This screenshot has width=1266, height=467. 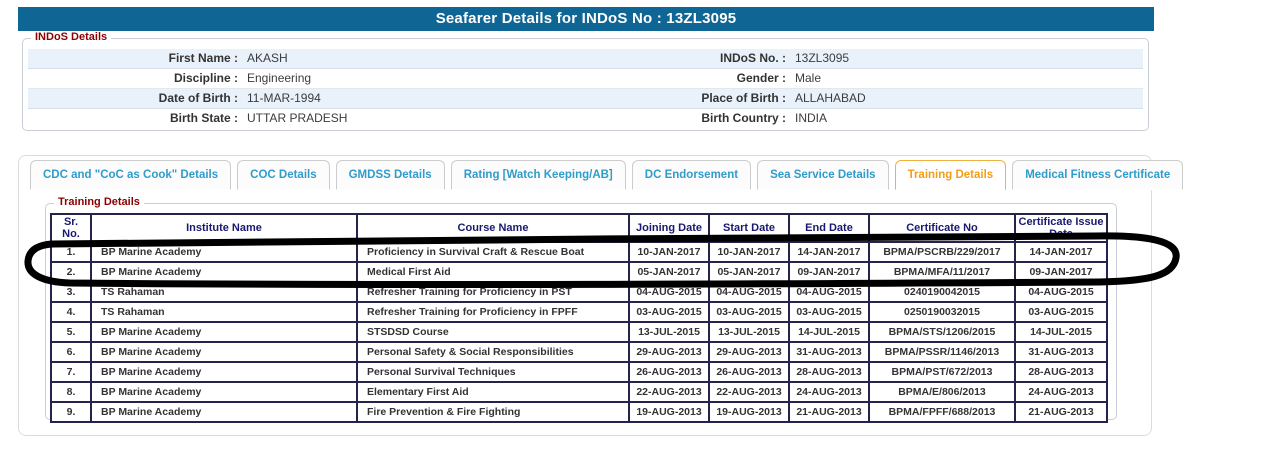 What do you see at coordinates (198, 98) in the screenshot?
I see `date-of-birth-label: Date of Birth :` at bounding box center [198, 98].